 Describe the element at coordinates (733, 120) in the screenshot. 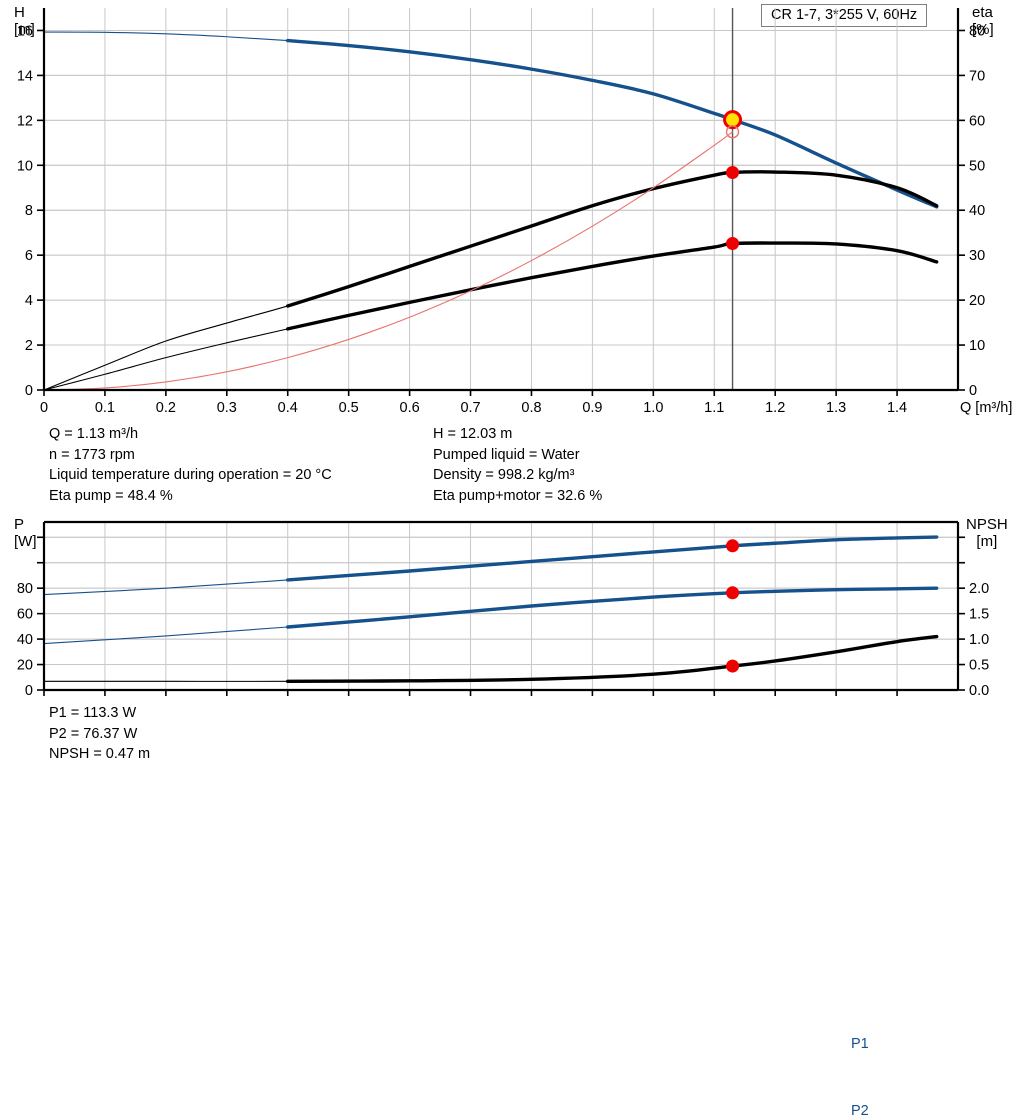

I see `duty-point-head` at that location.